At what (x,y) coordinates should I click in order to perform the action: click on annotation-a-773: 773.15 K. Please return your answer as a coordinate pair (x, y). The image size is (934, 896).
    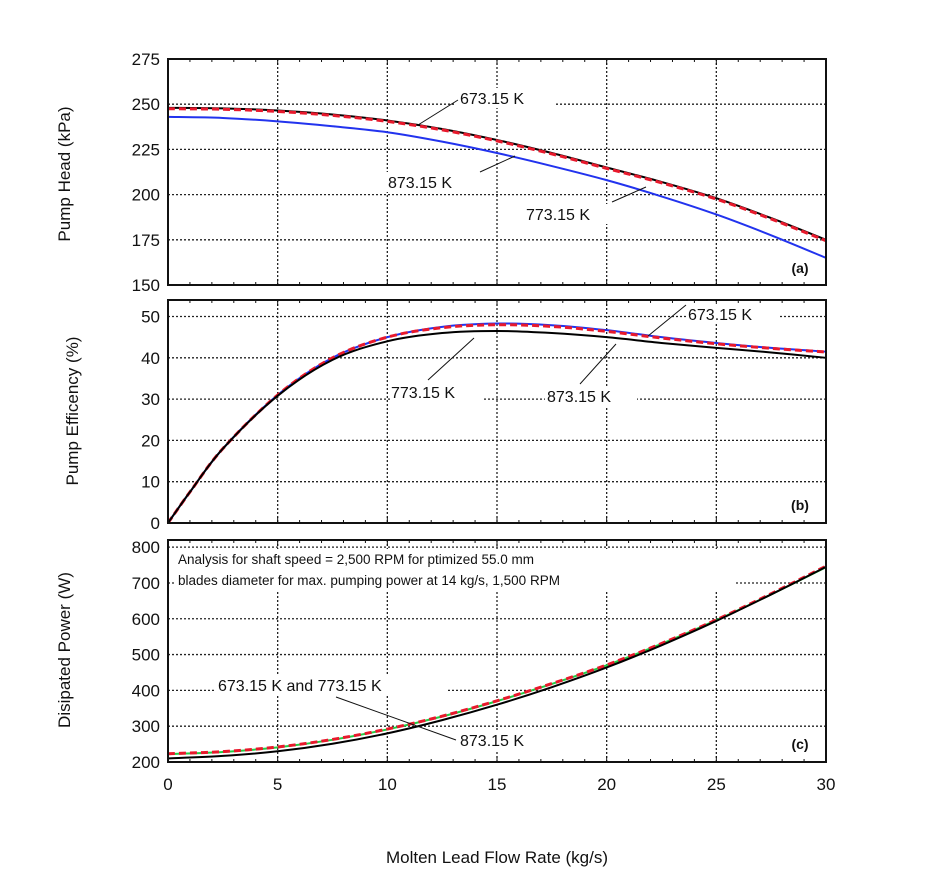
    Looking at the image, I should click on (558, 215).